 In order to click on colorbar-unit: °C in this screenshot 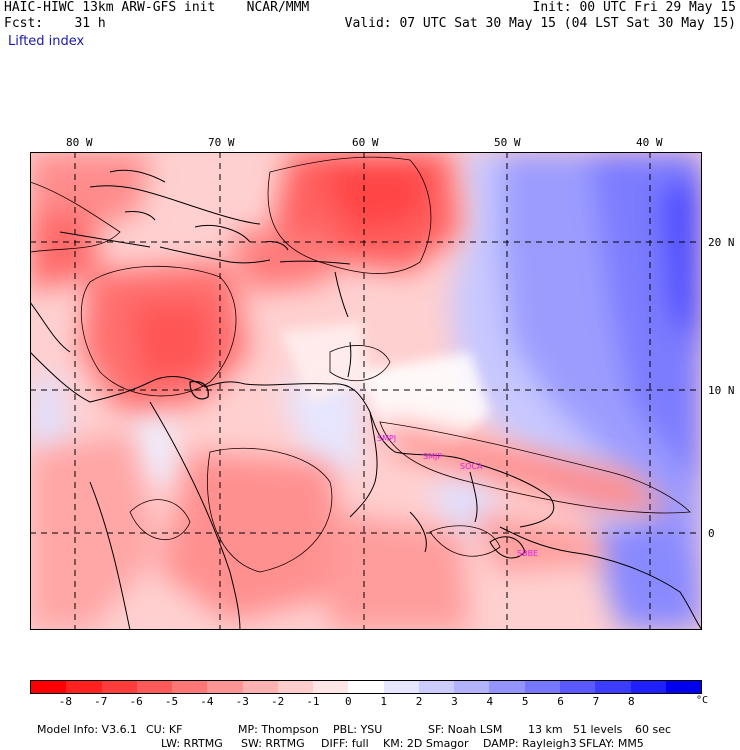, I will do `click(702, 700)`.